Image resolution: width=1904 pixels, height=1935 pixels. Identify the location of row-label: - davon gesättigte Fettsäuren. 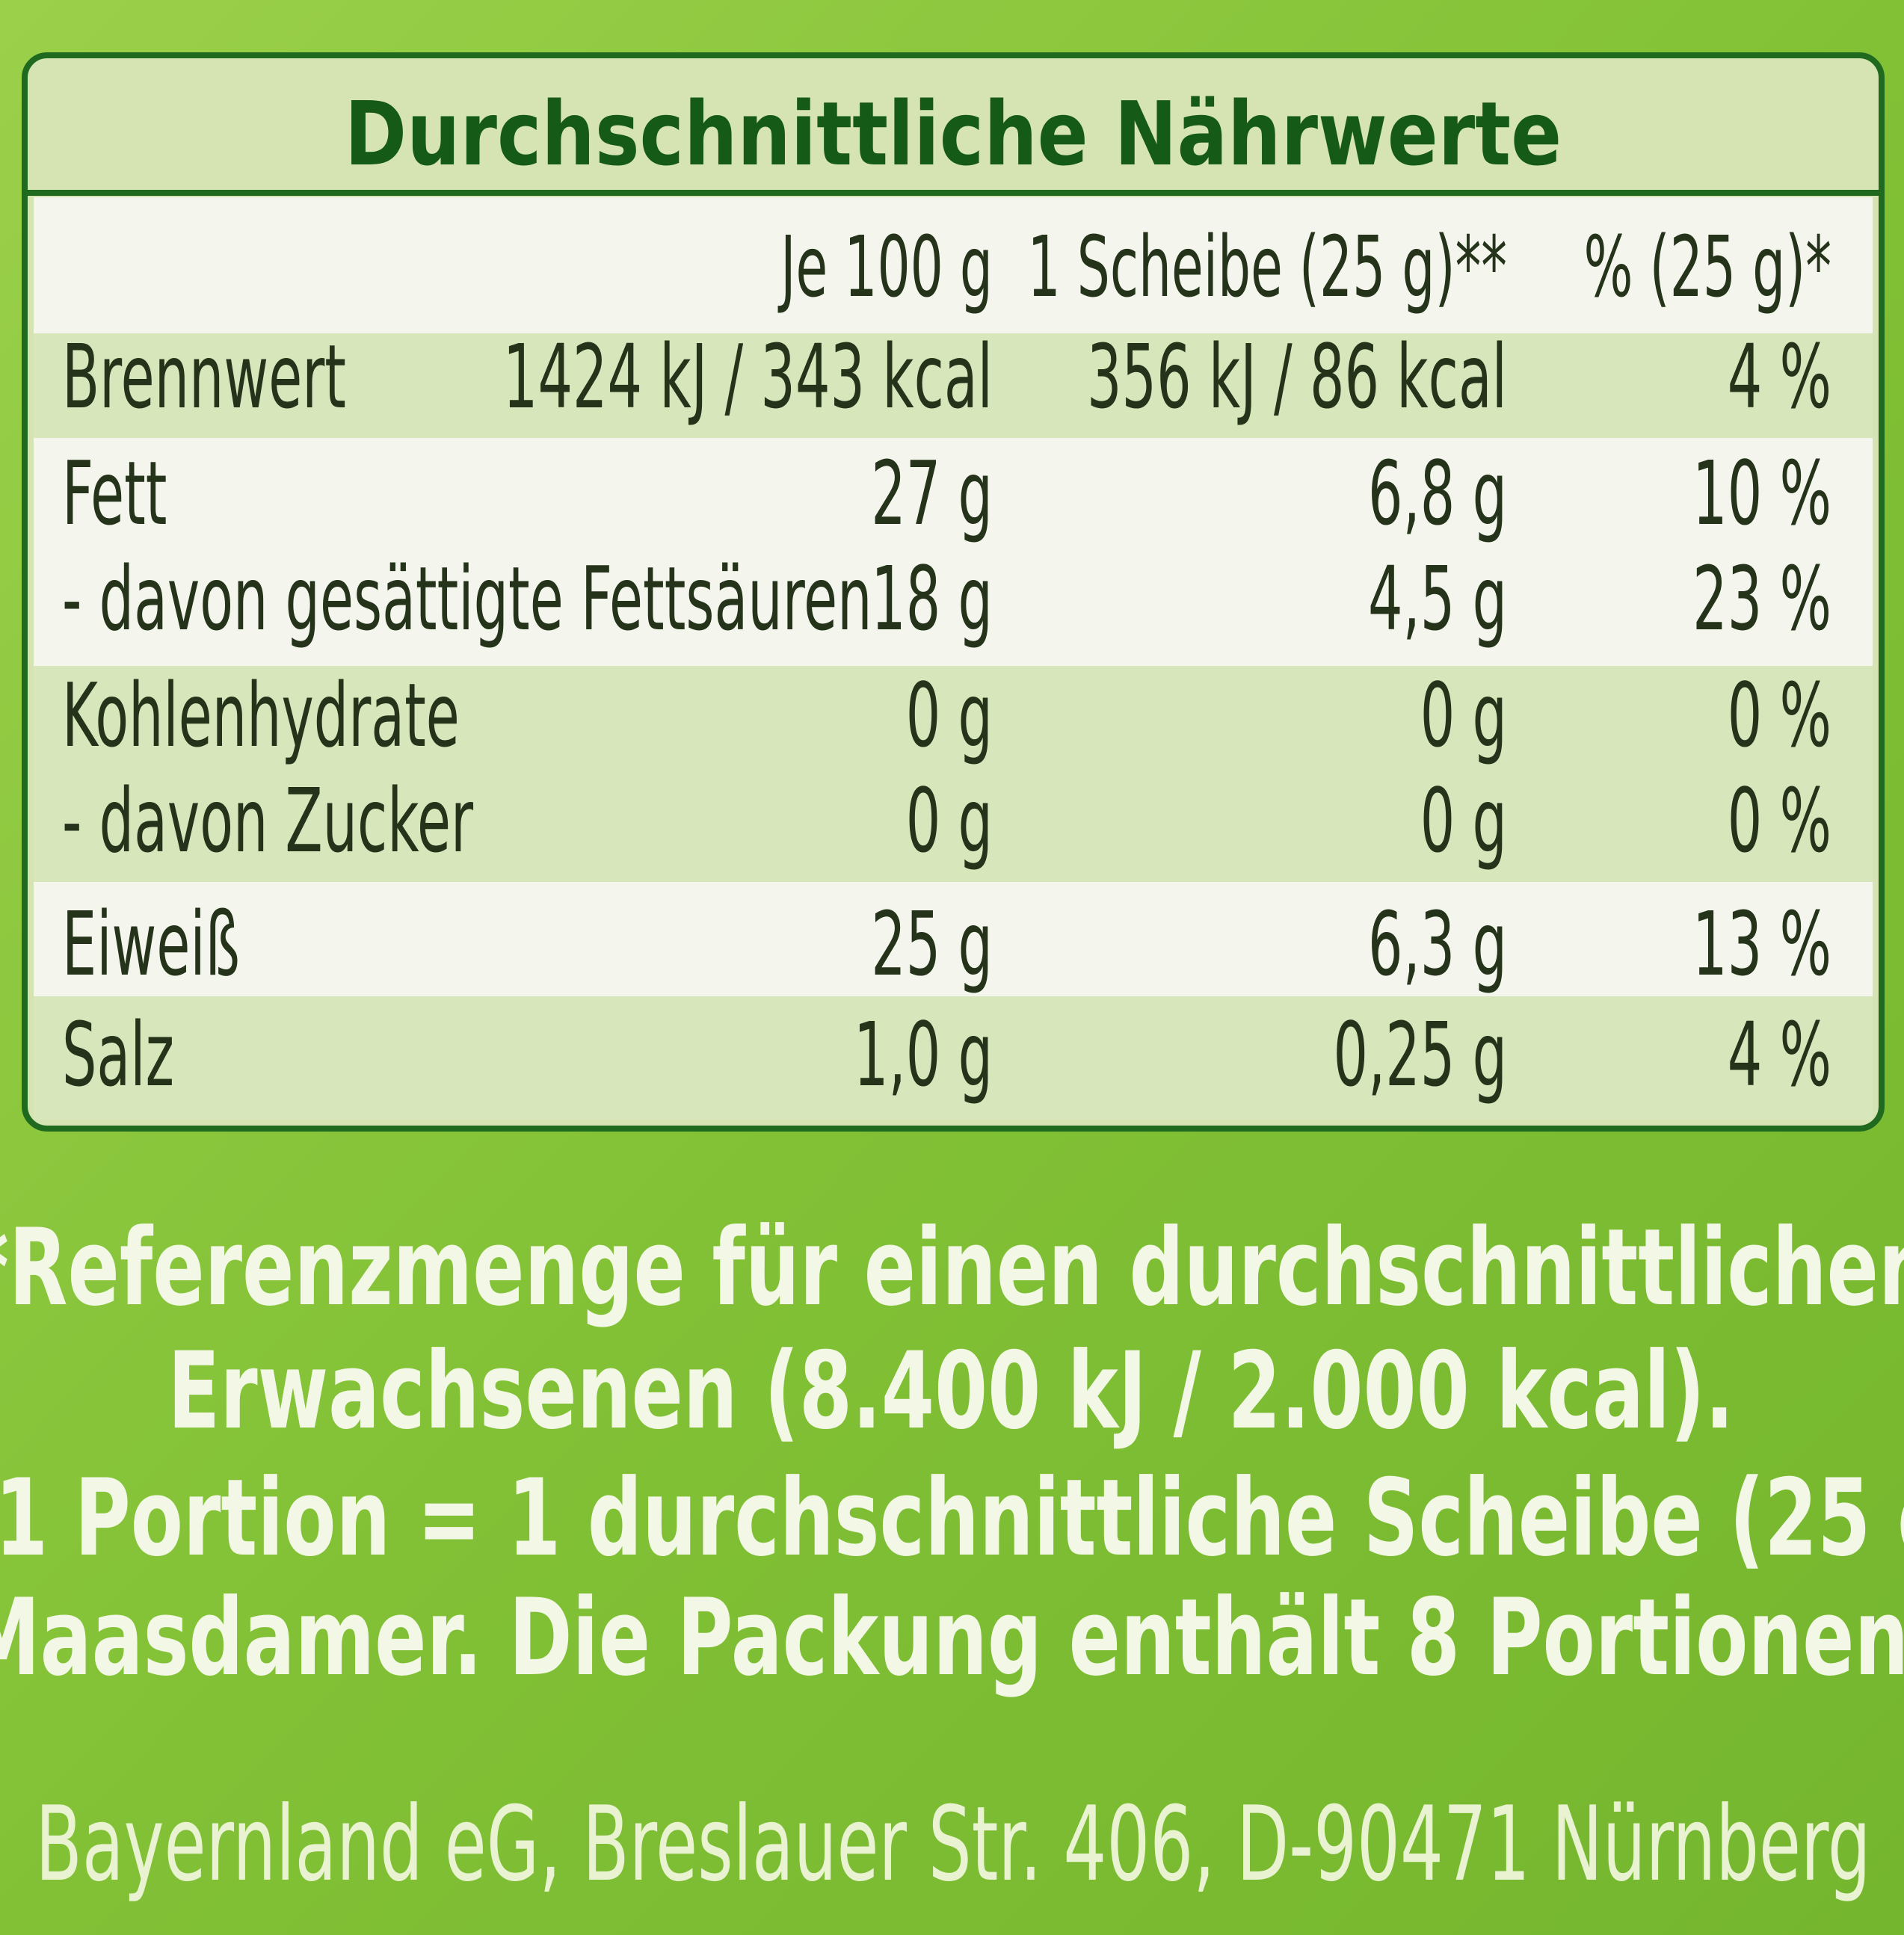
(467, 600).